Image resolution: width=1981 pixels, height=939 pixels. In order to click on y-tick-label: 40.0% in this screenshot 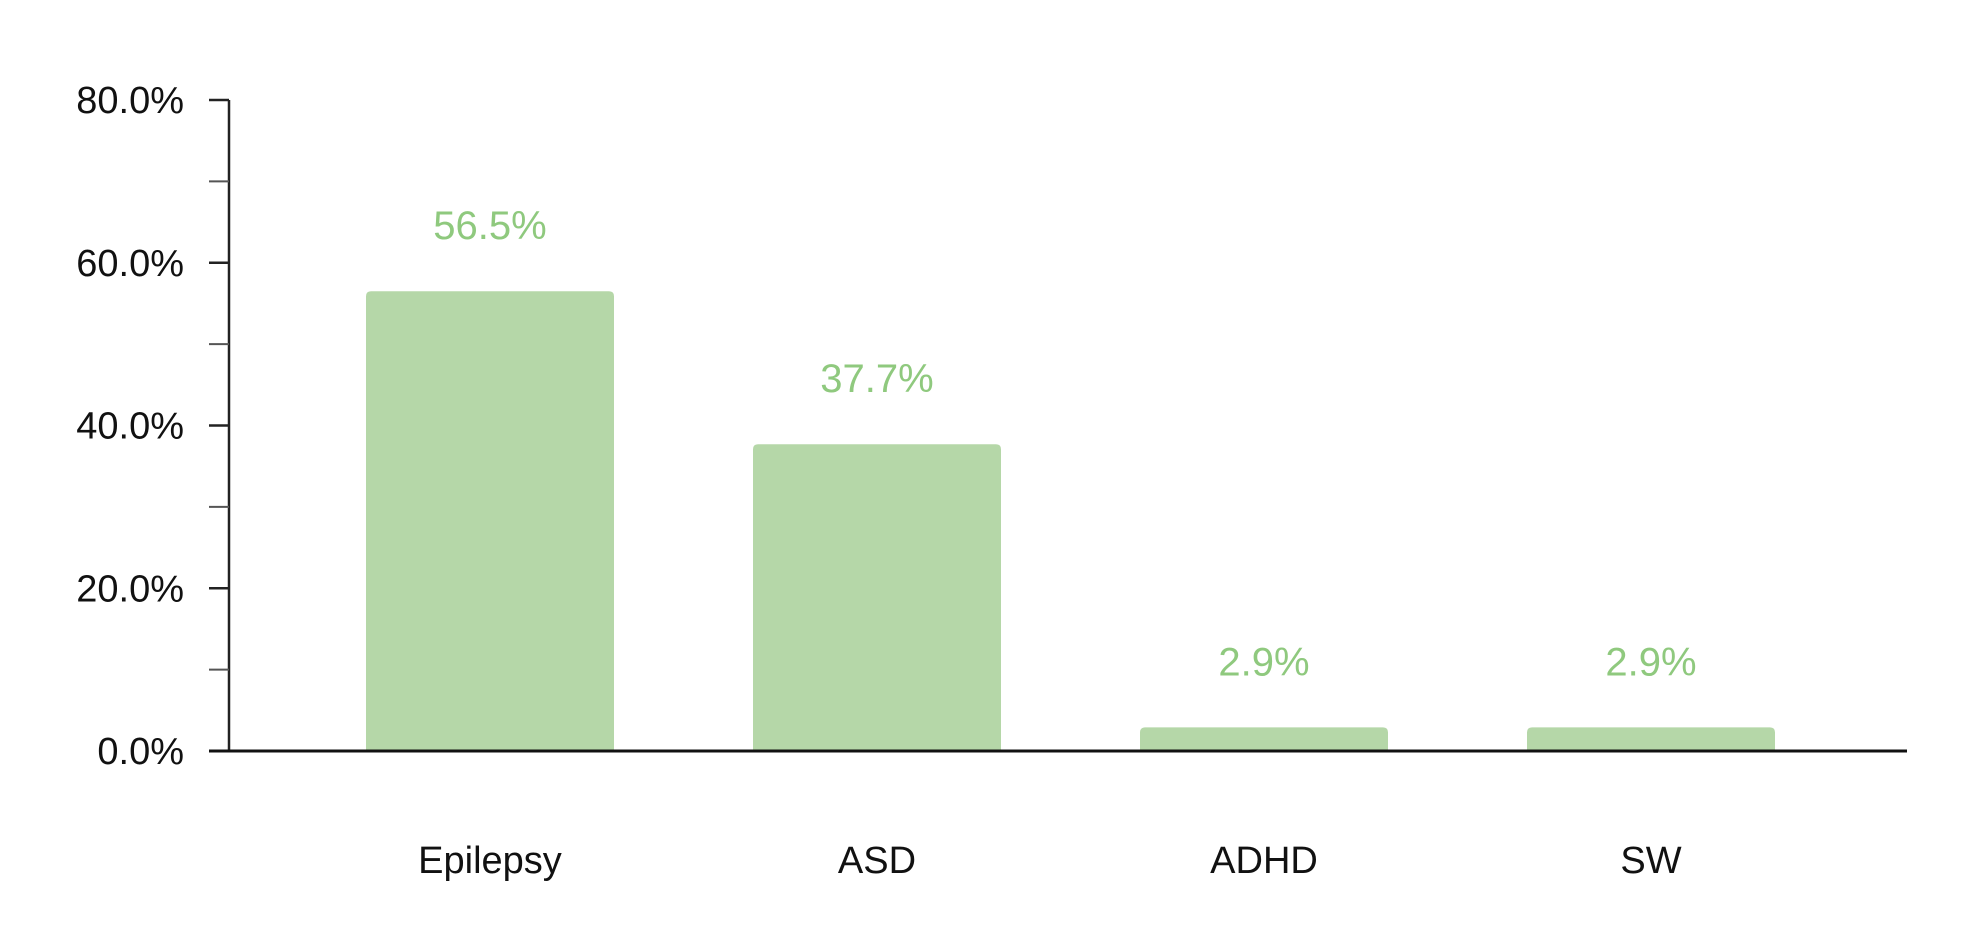, I will do `click(130, 427)`.